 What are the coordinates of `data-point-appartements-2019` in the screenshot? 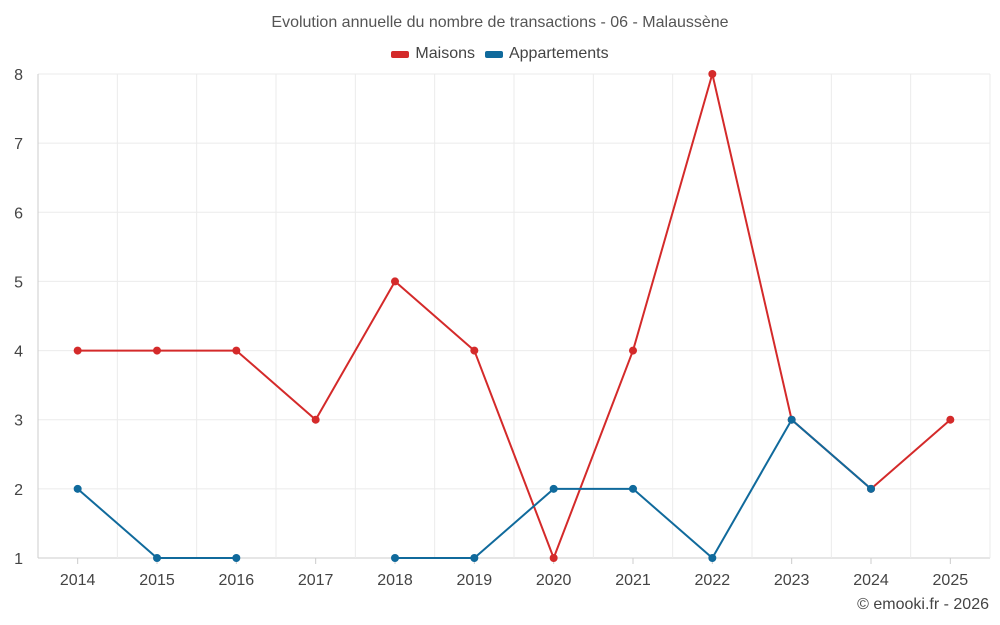 It's located at (474, 558).